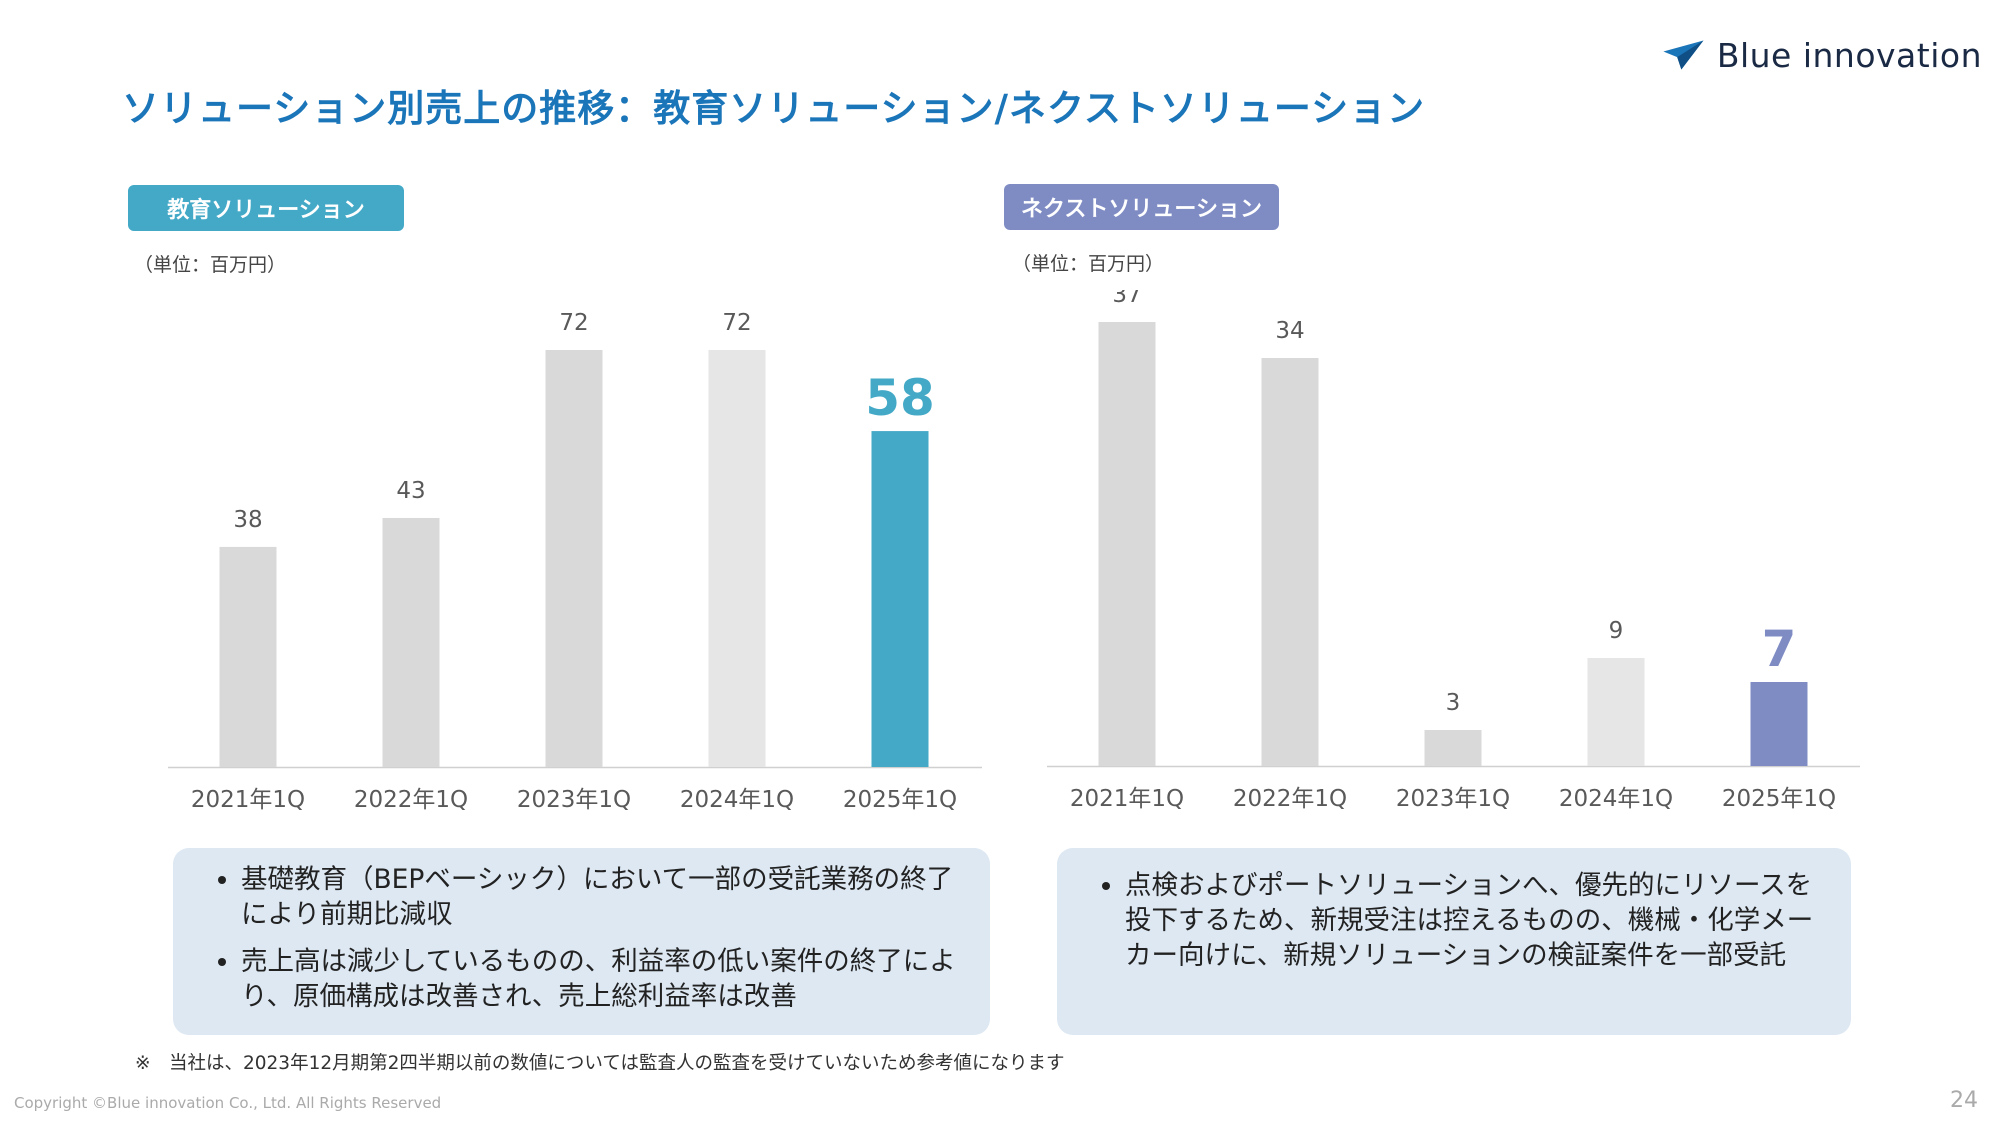  I want to click on unit-label-next: （単位：百万円）, so click(1088, 264).